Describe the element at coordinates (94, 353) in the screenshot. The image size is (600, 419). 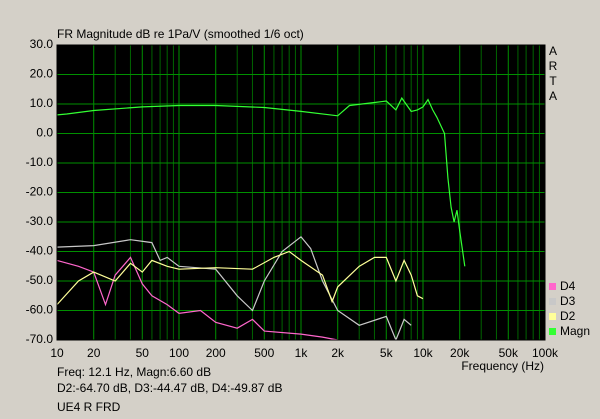
I see `x-tick-label: 20` at that location.